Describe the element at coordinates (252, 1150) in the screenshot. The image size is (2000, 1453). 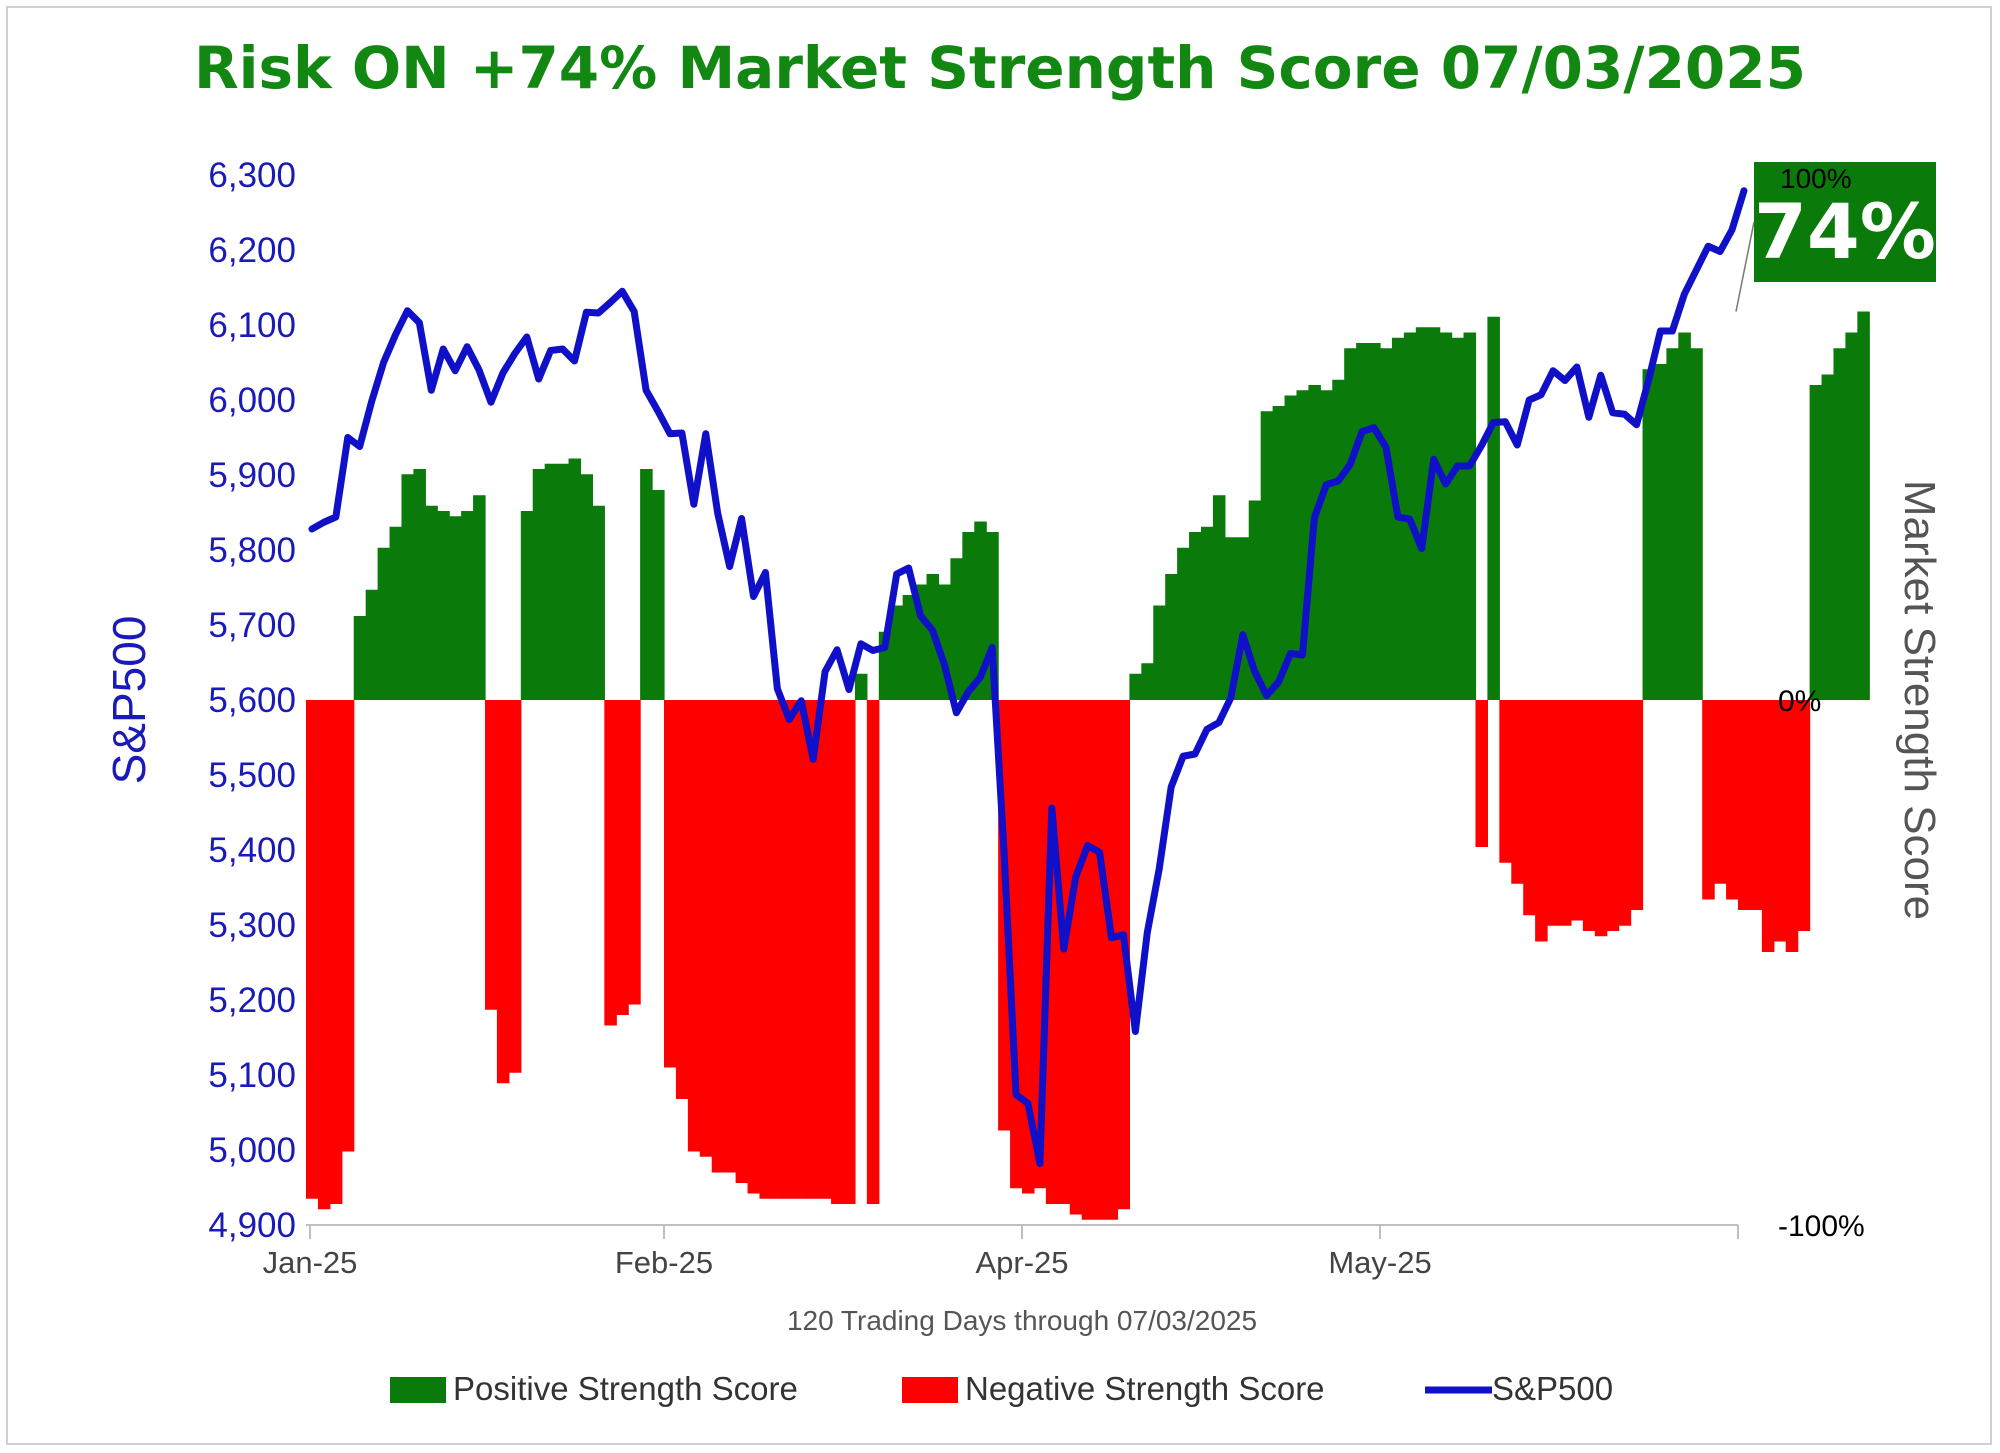
I see `left-tick-label: 5,000` at that location.